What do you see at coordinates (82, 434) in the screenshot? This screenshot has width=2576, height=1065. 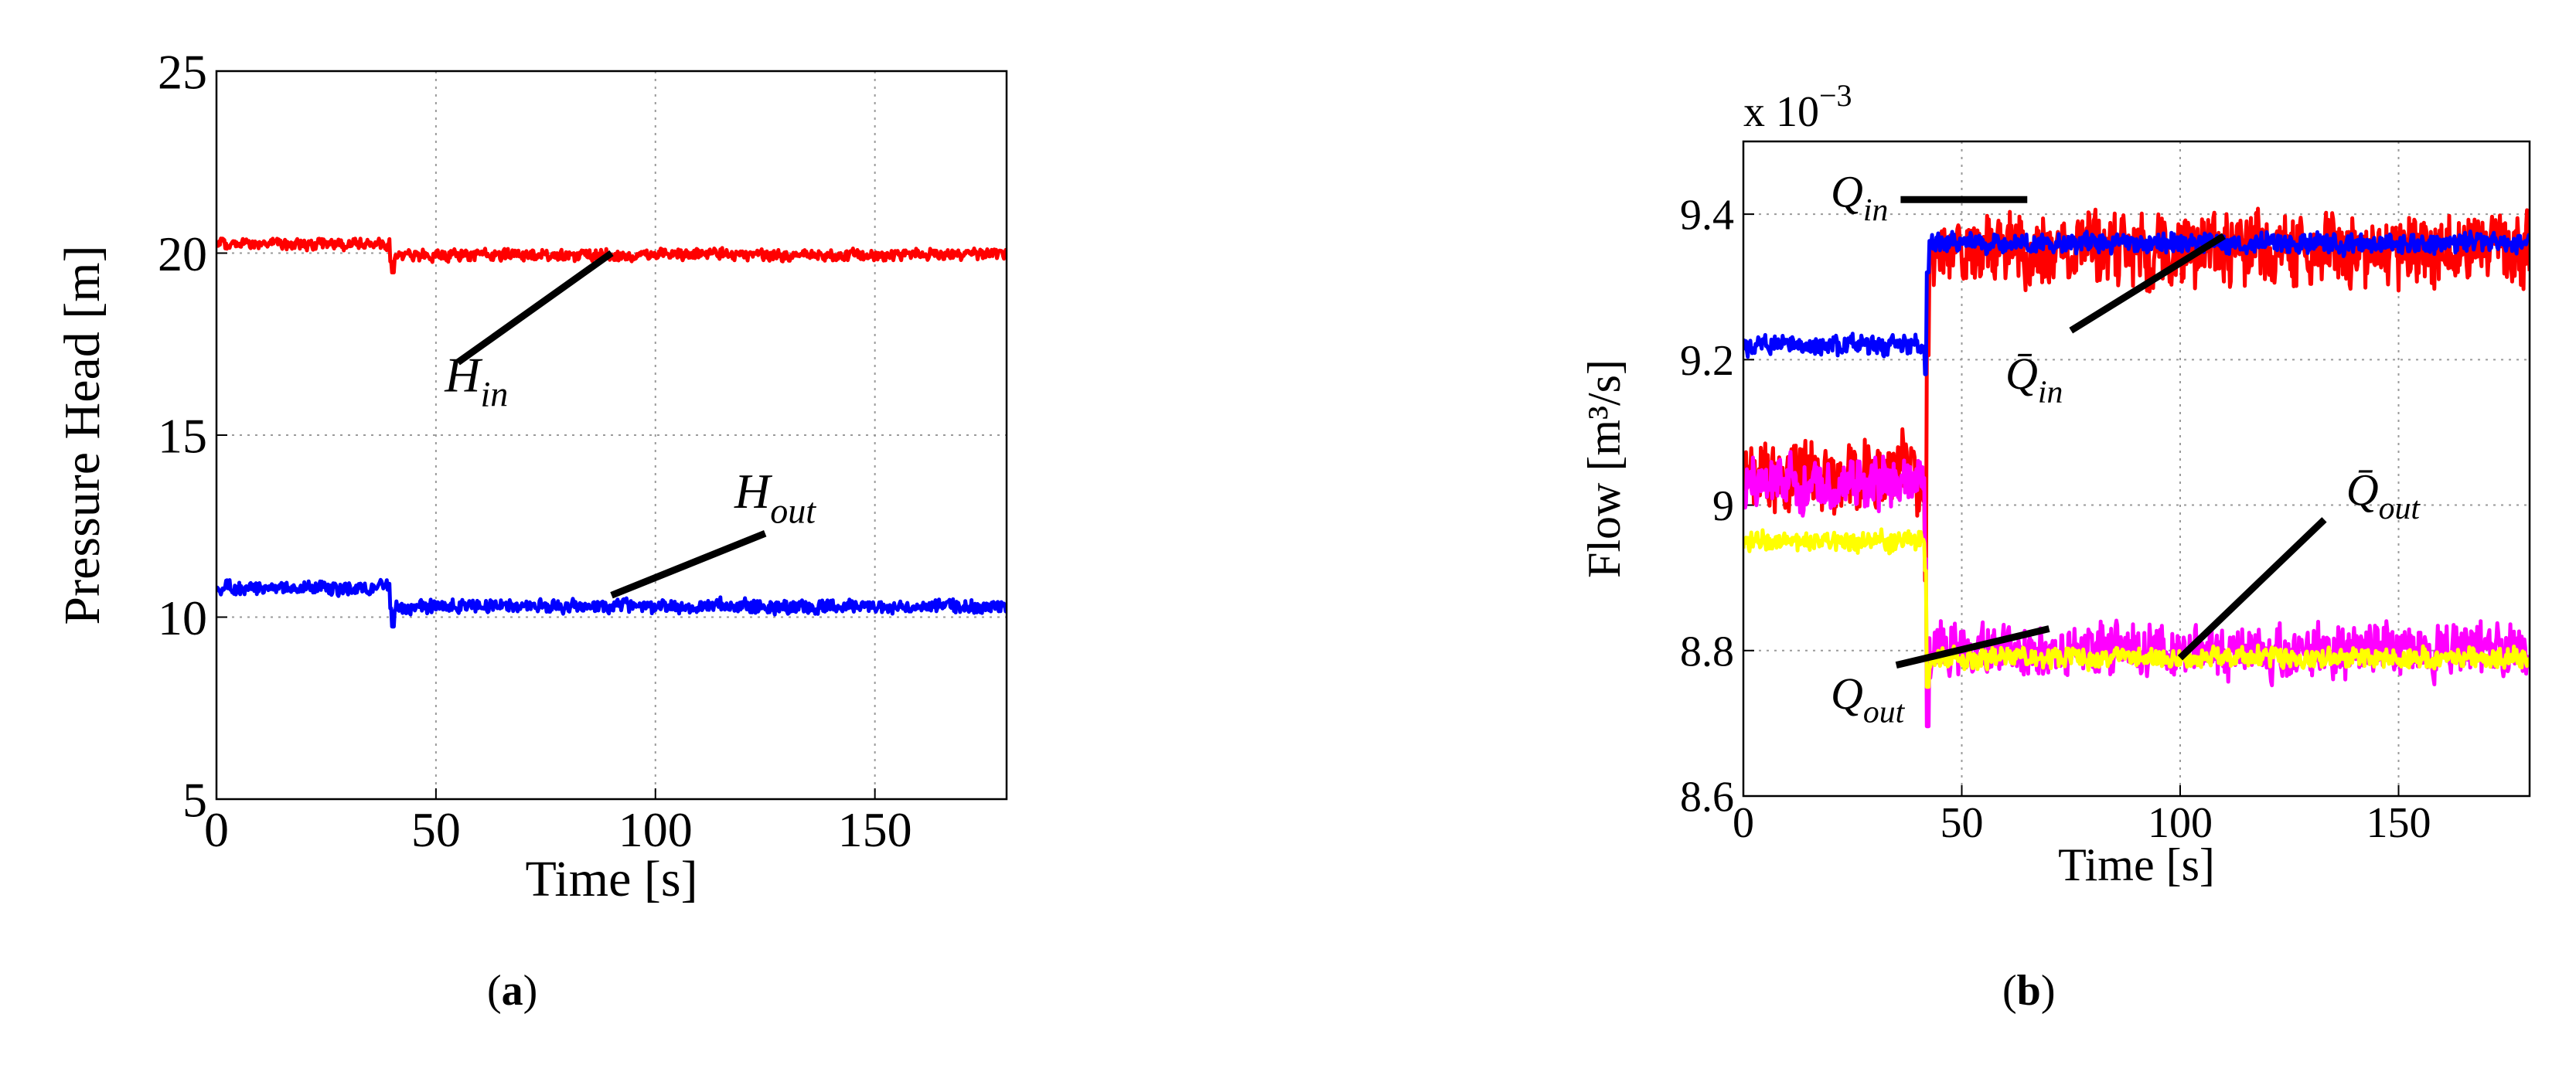 I see `y-axis-label: Pressure Head [m]` at bounding box center [82, 434].